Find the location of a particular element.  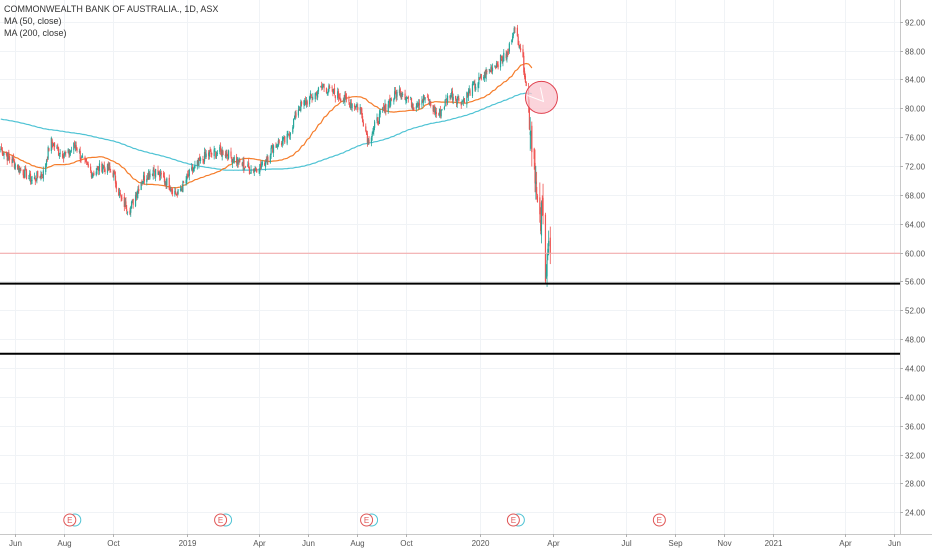

symbol-title: COMMONWEALTH BANK OF AUSTRALIA., 1D, ASX is located at coordinates (111, 9).